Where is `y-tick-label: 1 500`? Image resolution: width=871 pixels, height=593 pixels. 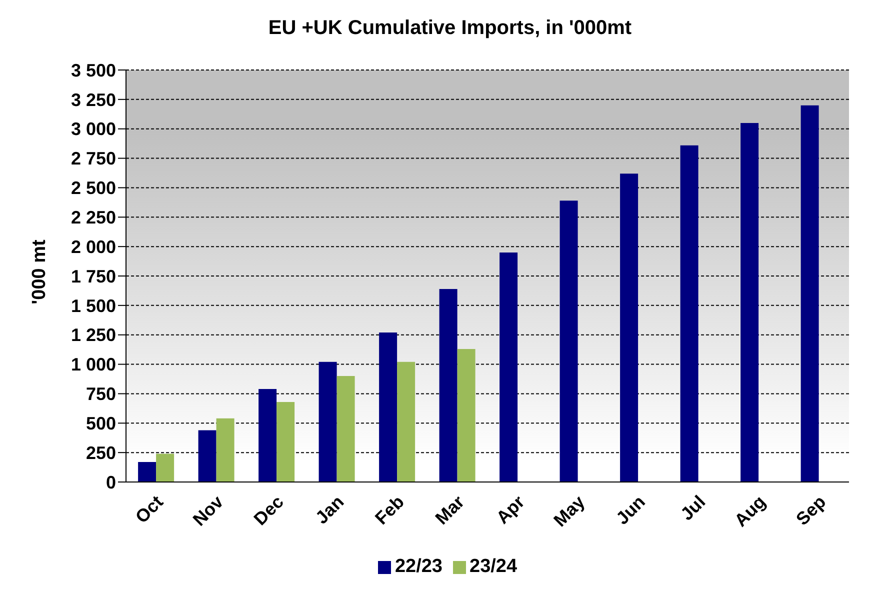 y-tick-label: 1 500 is located at coordinates (93, 306).